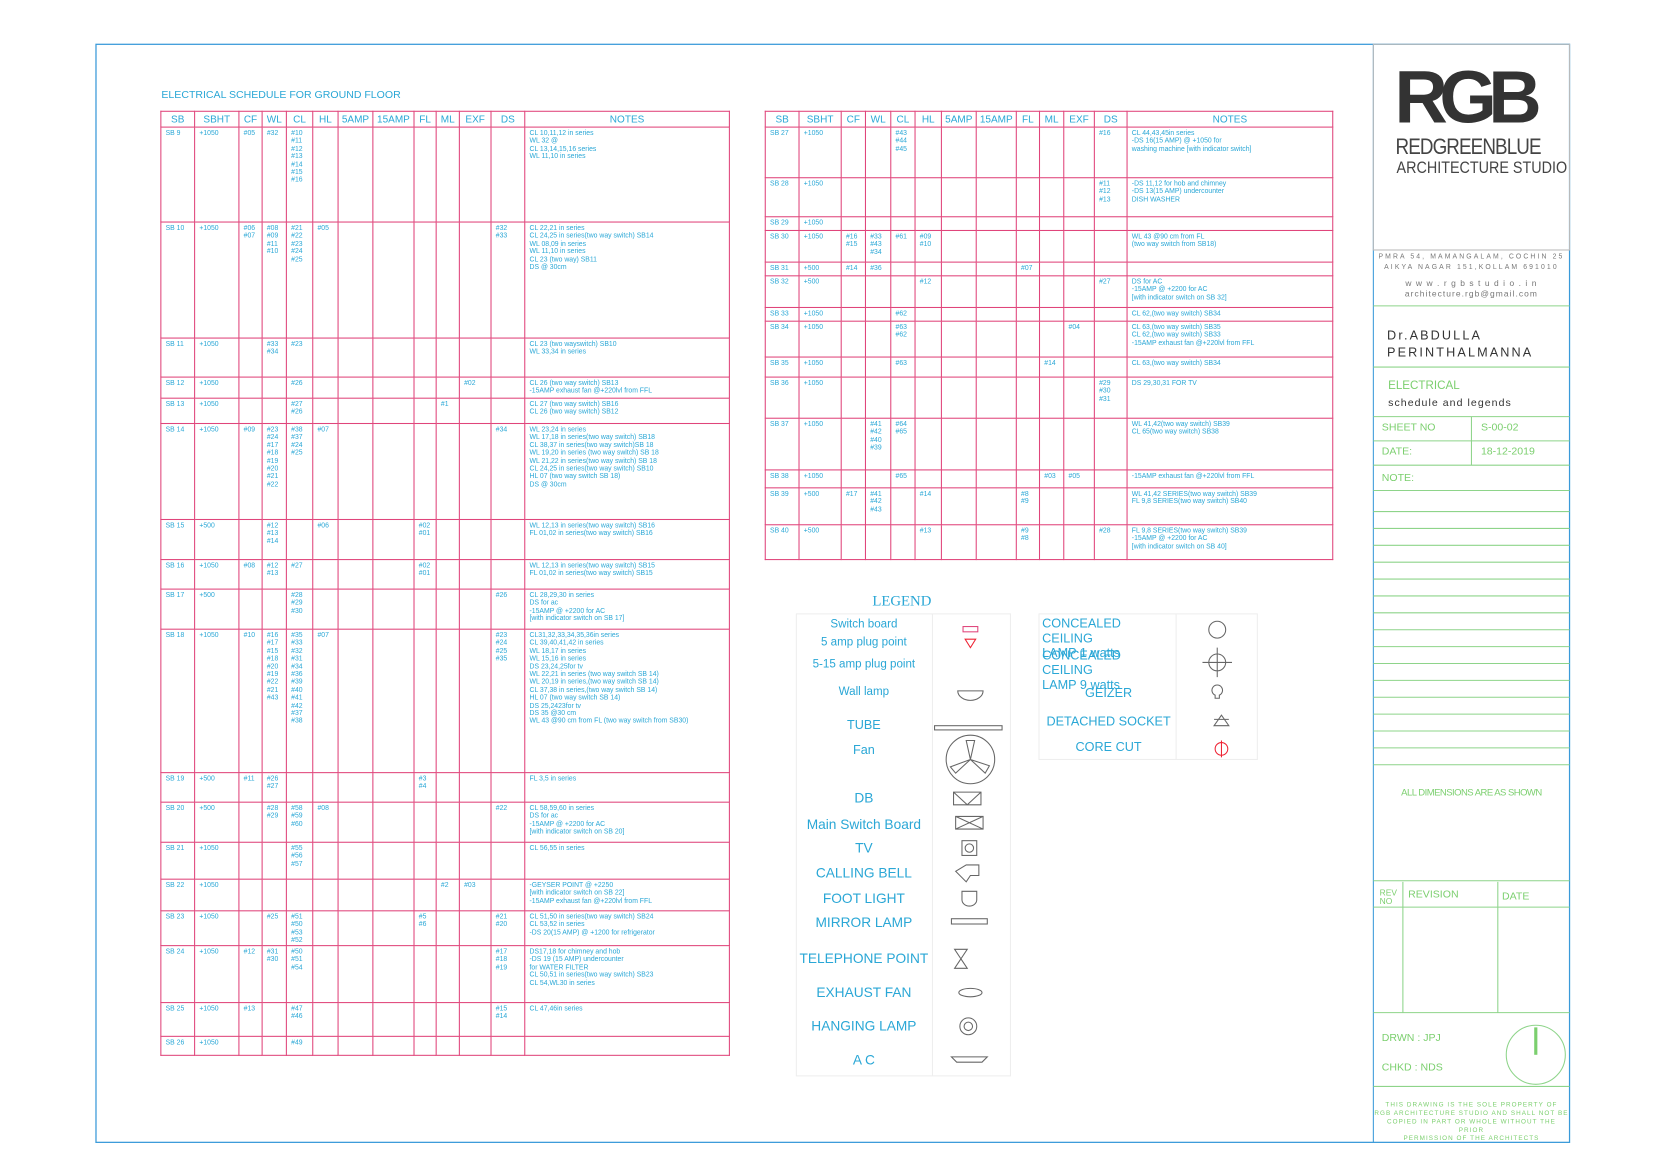 The image size is (1654, 1169). I want to click on table-cell: SB 20, so click(178, 822).